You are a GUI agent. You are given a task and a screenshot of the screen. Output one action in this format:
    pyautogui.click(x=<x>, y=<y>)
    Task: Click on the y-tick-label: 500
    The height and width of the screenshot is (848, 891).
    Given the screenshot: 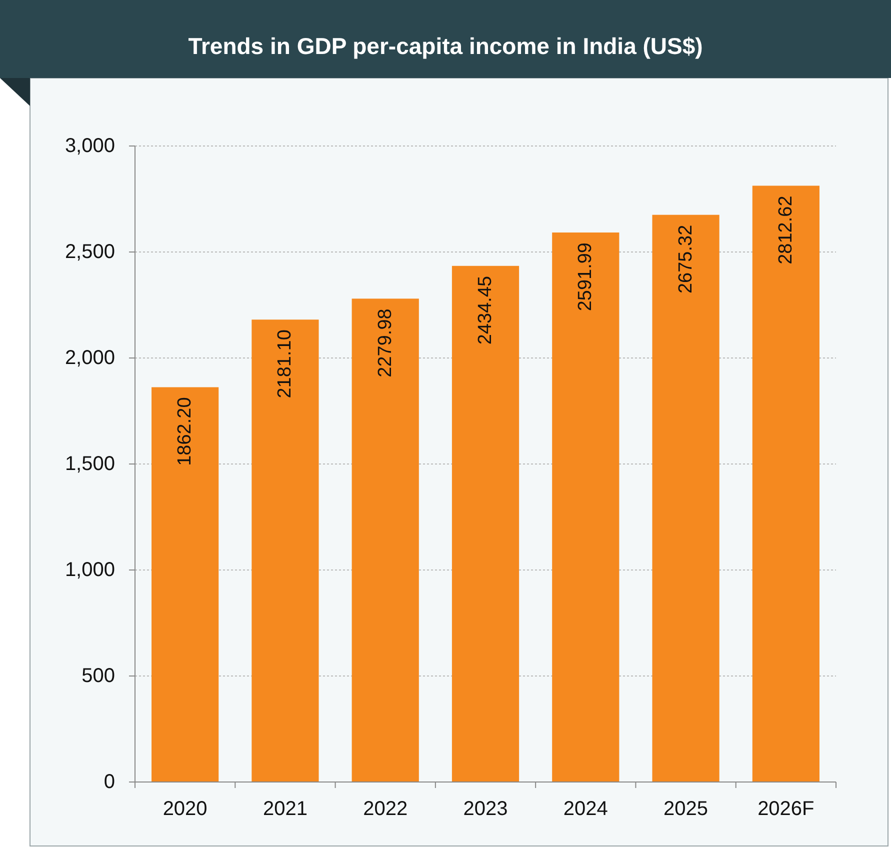 What is the action you would take?
    pyautogui.click(x=98, y=676)
    